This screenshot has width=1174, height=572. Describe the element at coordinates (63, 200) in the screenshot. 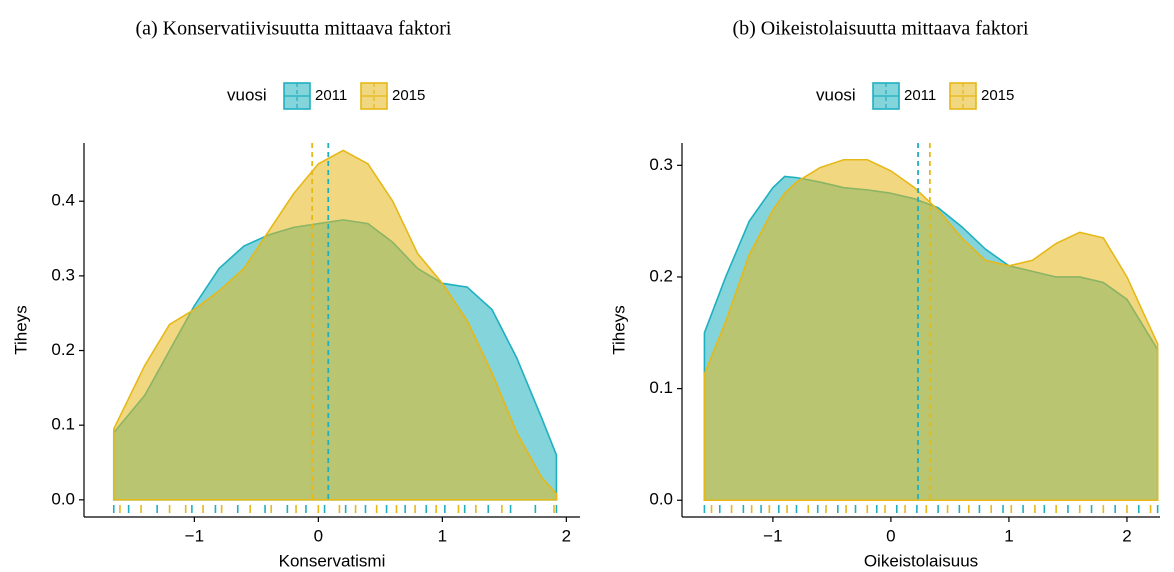

I see `y-tick-label: 0.4` at that location.